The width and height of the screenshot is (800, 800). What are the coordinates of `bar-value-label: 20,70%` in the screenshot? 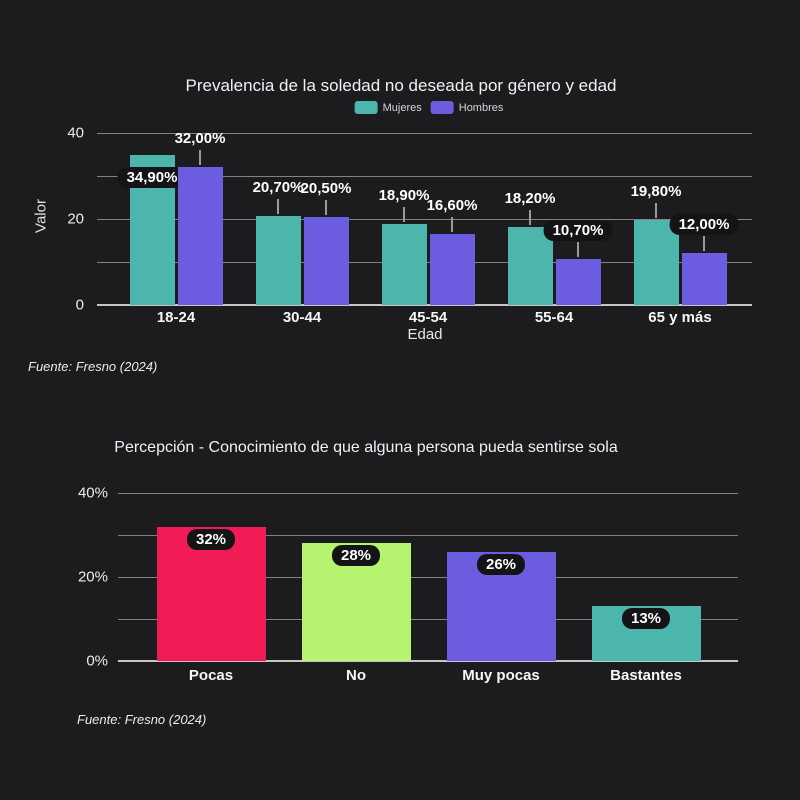 It's located at (278, 187).